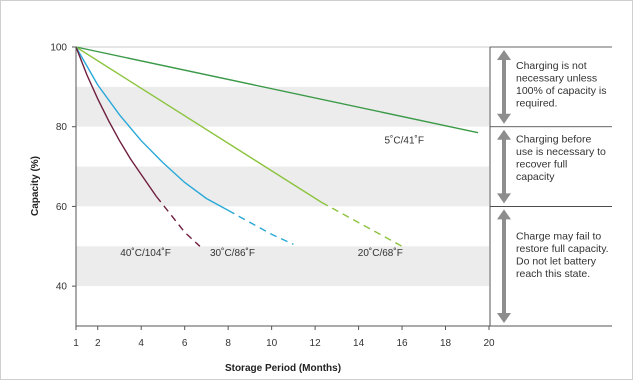 The width and height of the screenshot is (634, 382). What do you see at coordinates (535, 177) in the screenshot?
I see `annotation-text-line: capacity` at bounding box center [535, 177].